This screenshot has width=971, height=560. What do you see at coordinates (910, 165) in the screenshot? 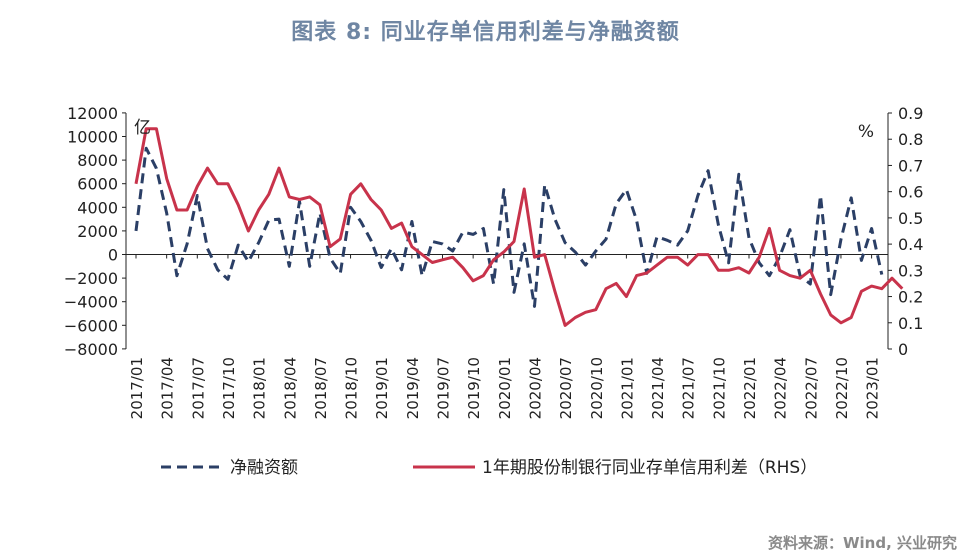
I see `right-tick-label: 0.7` at bounding box center [910, 165].